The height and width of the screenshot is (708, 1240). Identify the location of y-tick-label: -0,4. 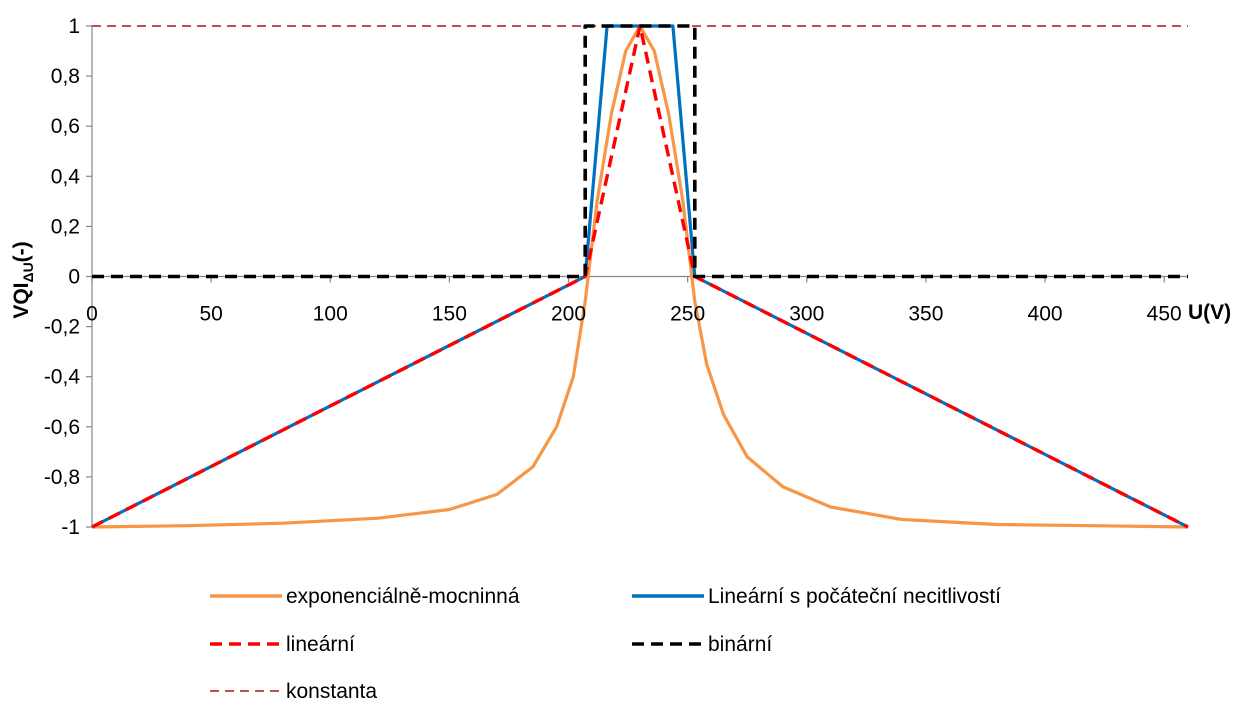
(62, 377).